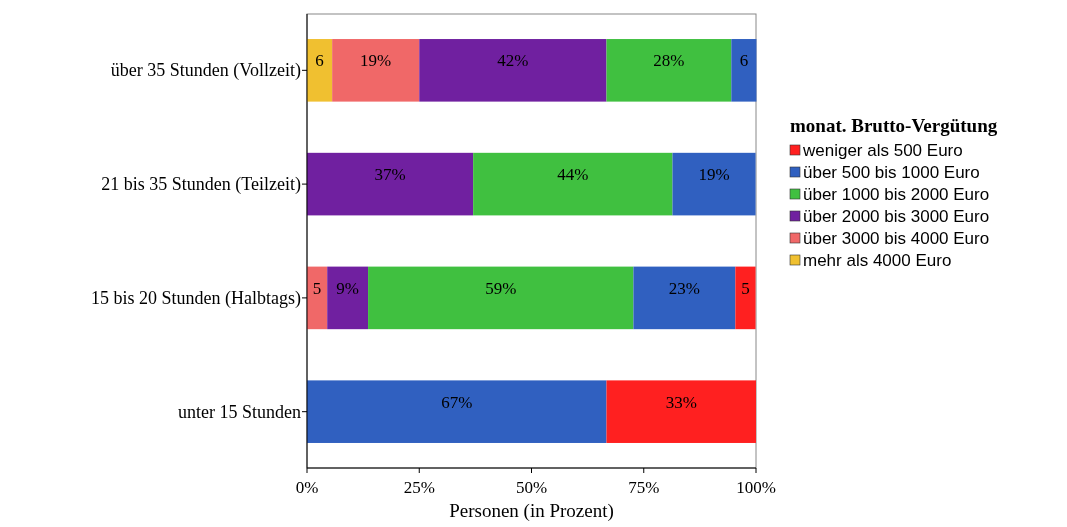  What do you see at coordinates (896, 216) in the screenshot?
I see `legend-label: über 2000 bis 3000 Euro` at bounding box center [896, 216].